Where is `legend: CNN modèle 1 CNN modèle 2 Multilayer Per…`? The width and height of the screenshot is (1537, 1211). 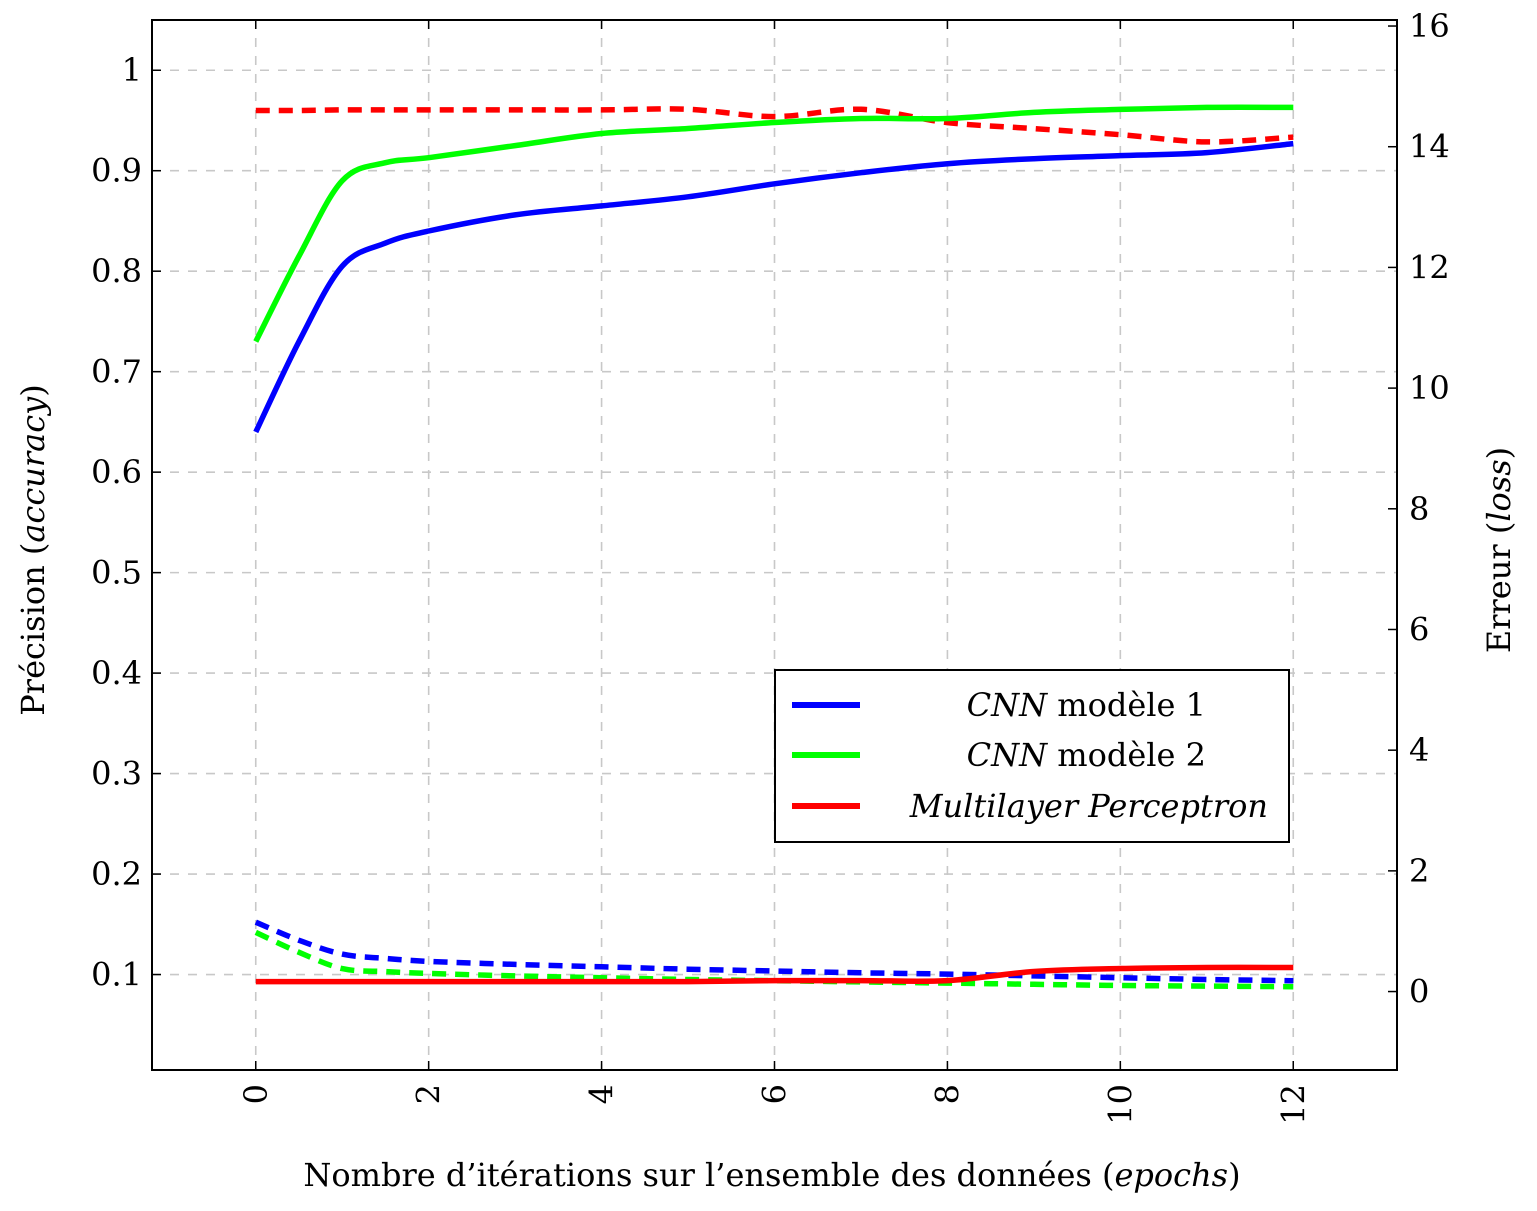 legend: CNN modèle 1 CNN modèle 2 Multilayer Per… is located at coordinates (1032, 756).